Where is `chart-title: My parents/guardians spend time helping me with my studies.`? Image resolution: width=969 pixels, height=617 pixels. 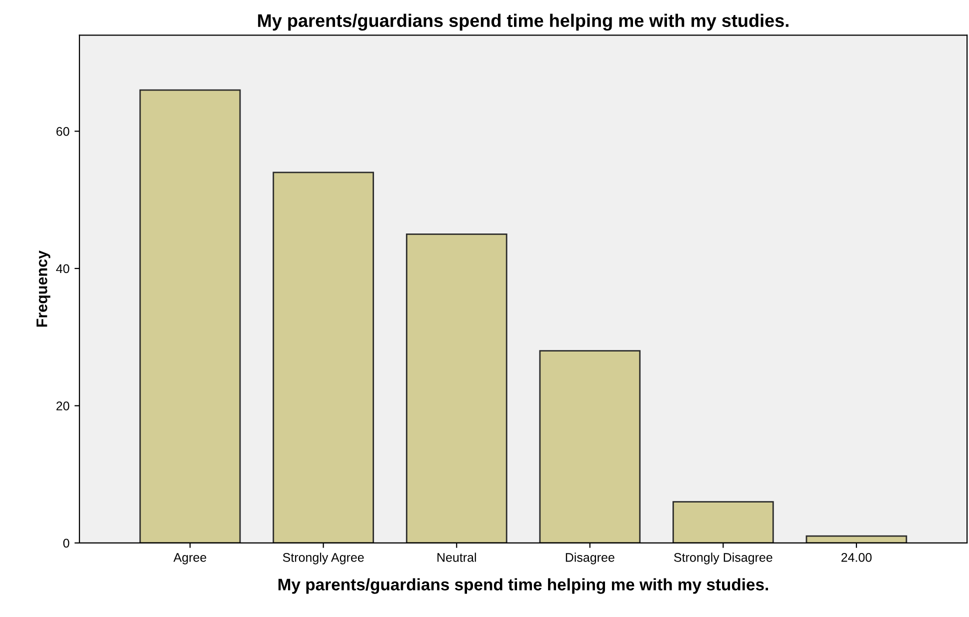
chart-title: My parents/guardians spend time helping me with my studies. is located at coordinates (523, 22).